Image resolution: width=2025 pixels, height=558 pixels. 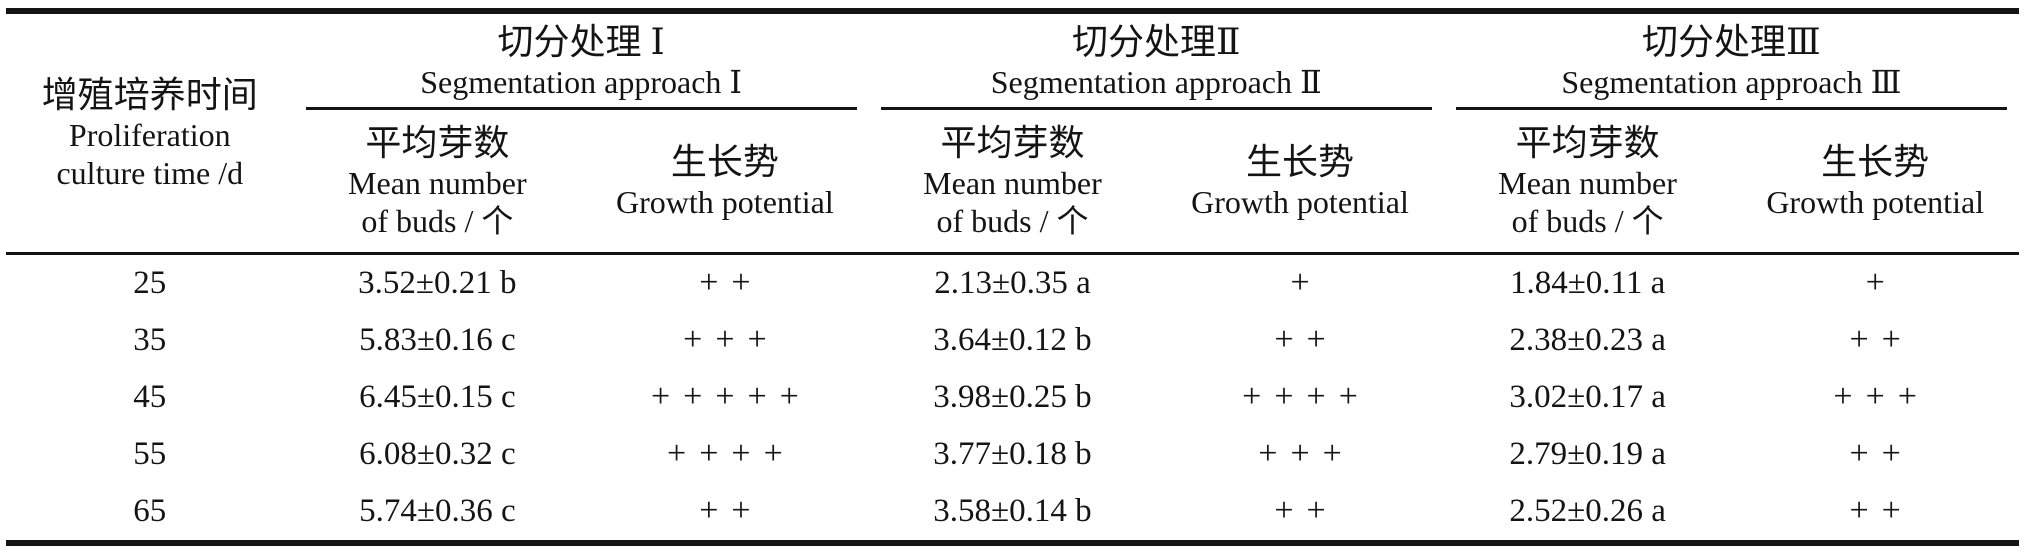 I want to click on group-3-label-en: Segmentation approach Ⅲ, so click(x=1731, y=81).